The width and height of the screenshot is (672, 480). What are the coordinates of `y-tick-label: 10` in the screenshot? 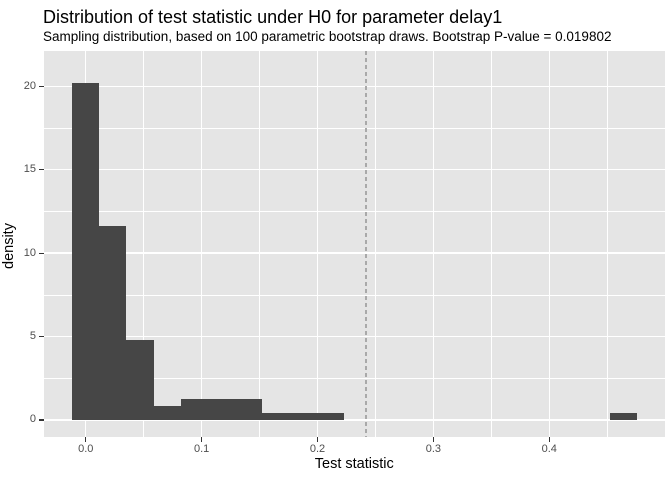 It's located at (29, 252).